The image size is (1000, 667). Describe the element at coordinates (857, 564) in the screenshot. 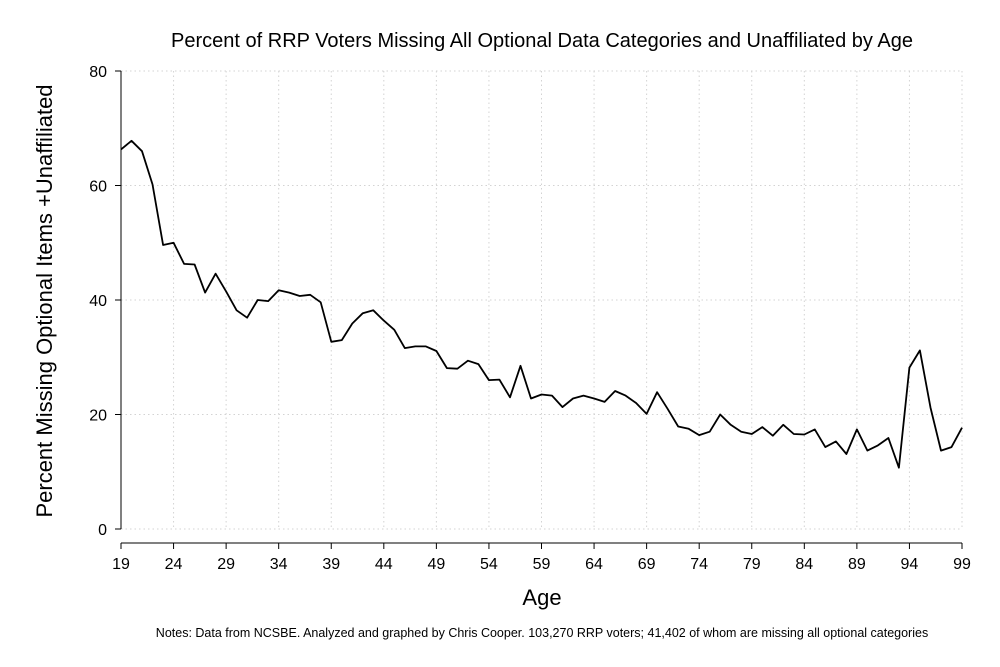

I see `x-tick-label: 89` at that location.